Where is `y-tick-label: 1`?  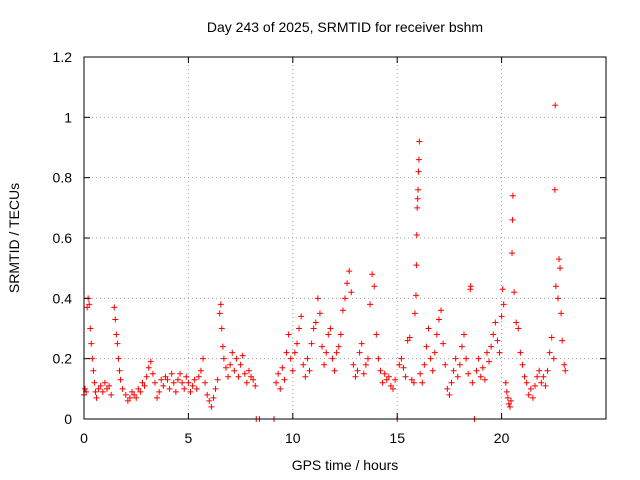
y-tick-label: 1 is located at coordinates (68, 117).